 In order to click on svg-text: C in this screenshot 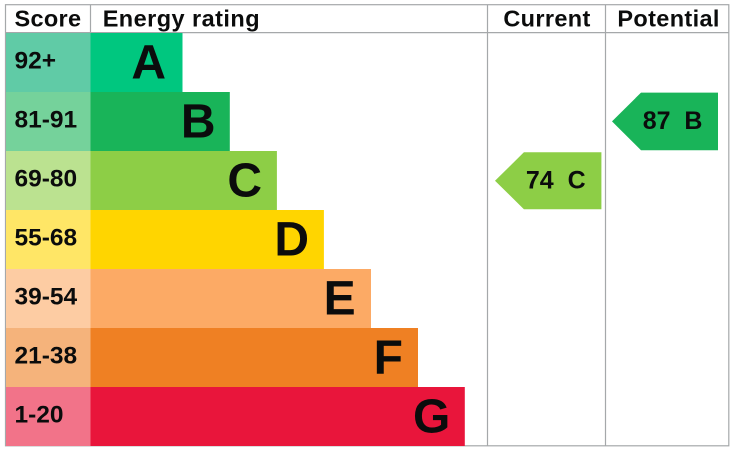, I will do `click(244, 181)`.